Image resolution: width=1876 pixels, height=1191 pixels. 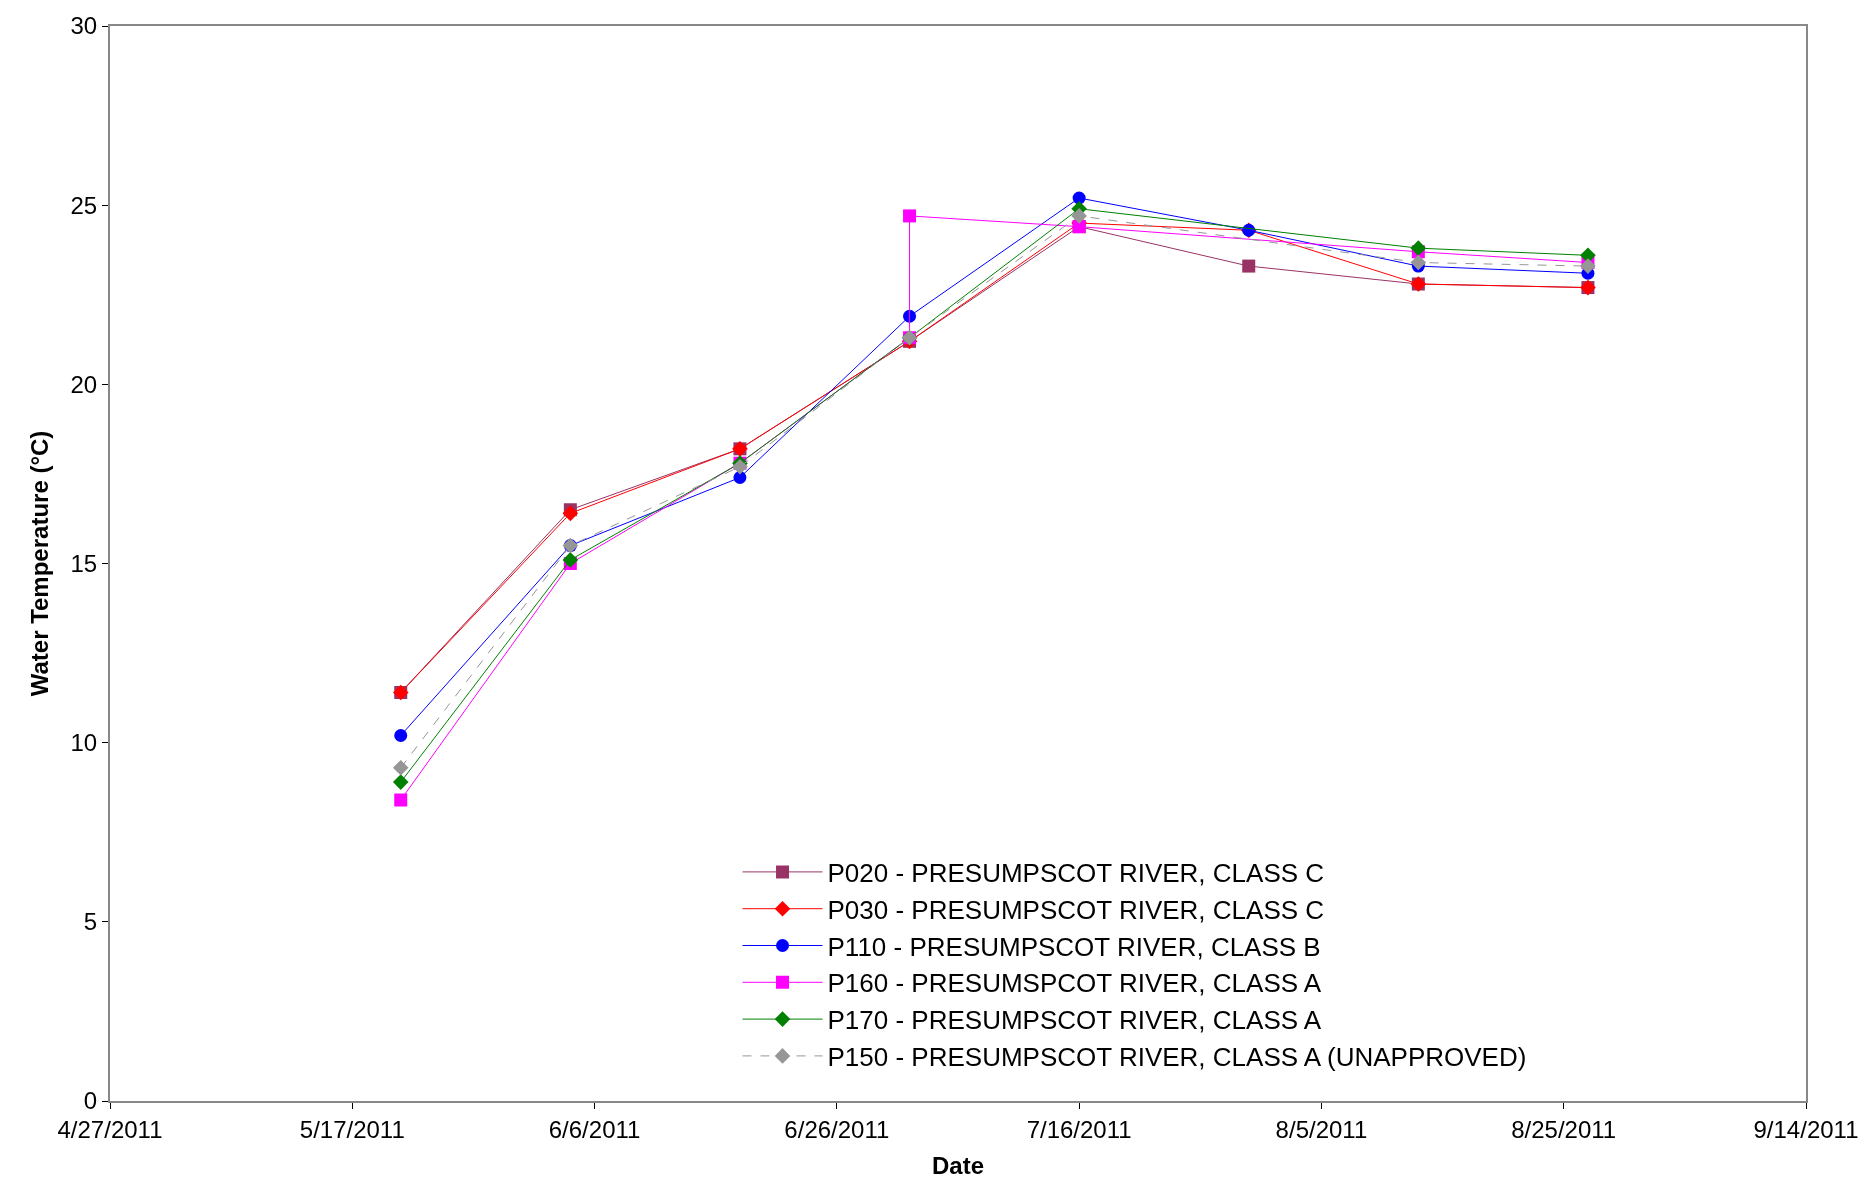 What do you see at coordinates (90, 1101) in the screenshot?
I see `y-tick-label: 0` at bounding box center [90, 1101].